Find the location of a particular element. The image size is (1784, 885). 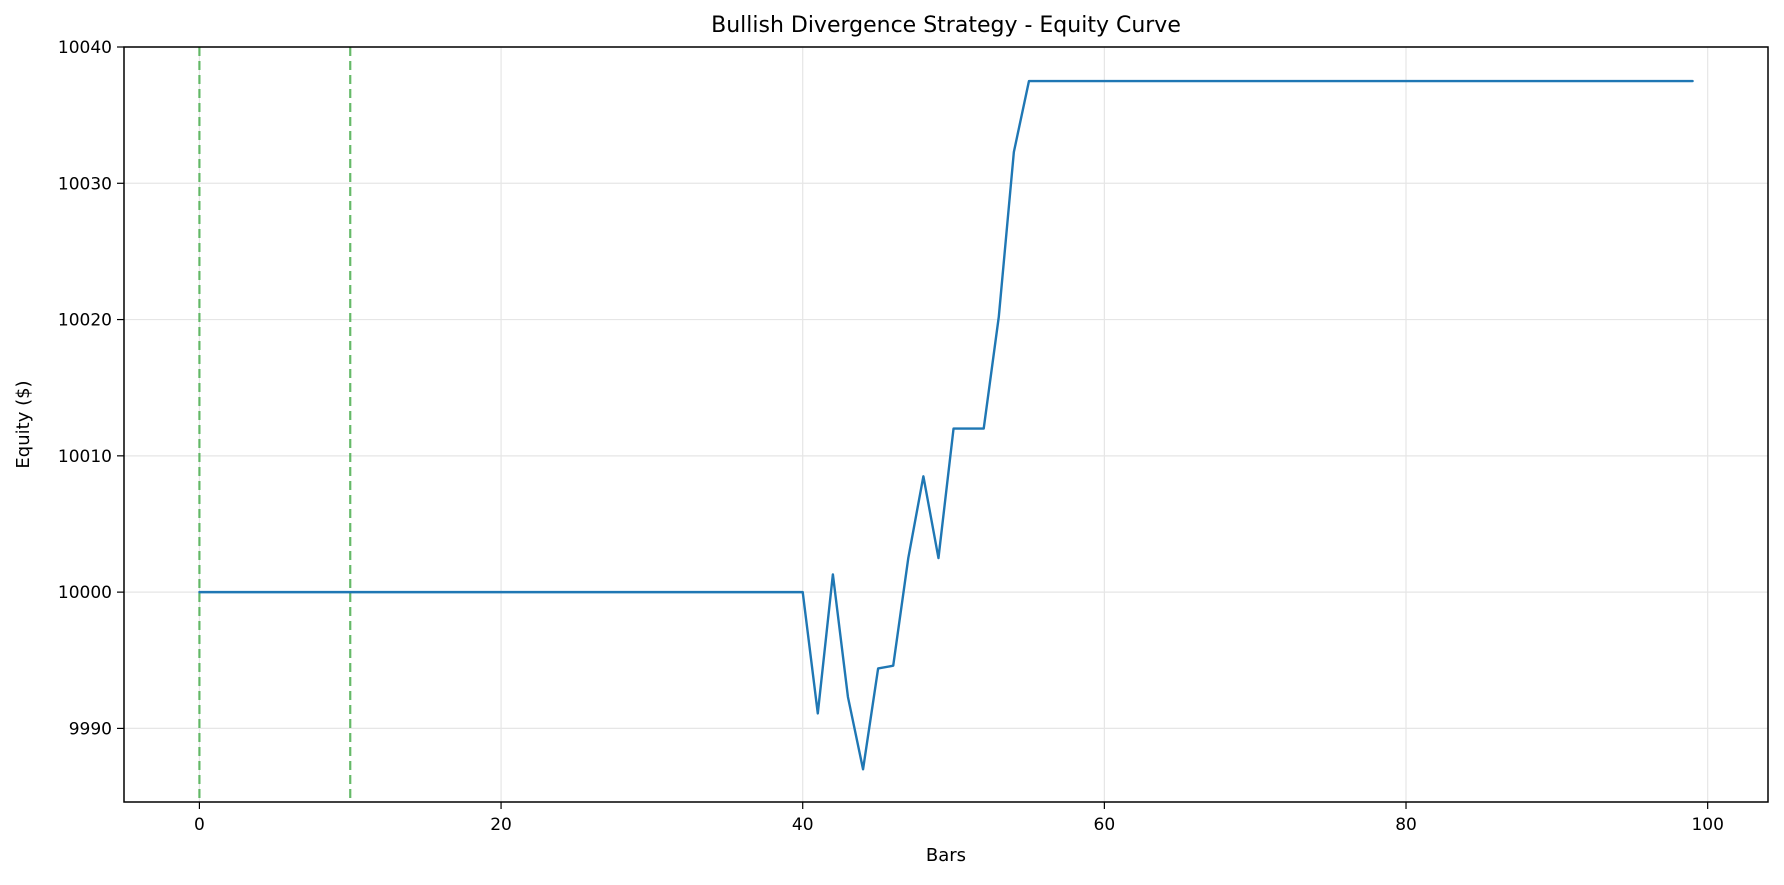

x-tick-label: 20 is located at coordinates (501, 825).